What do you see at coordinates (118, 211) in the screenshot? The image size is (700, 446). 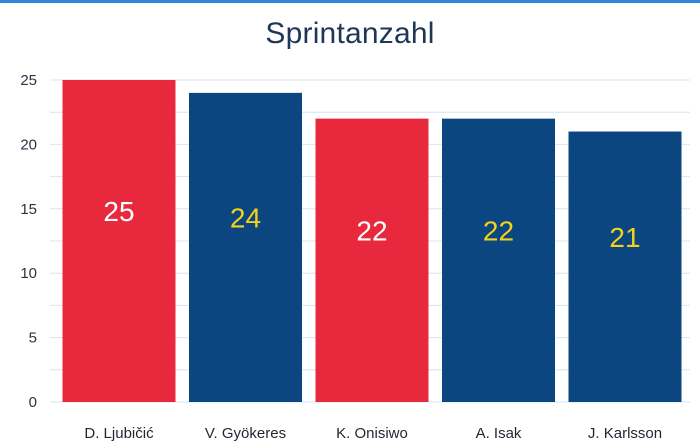 I see `bar-value-label: 25` at bounding box center [118, 211].